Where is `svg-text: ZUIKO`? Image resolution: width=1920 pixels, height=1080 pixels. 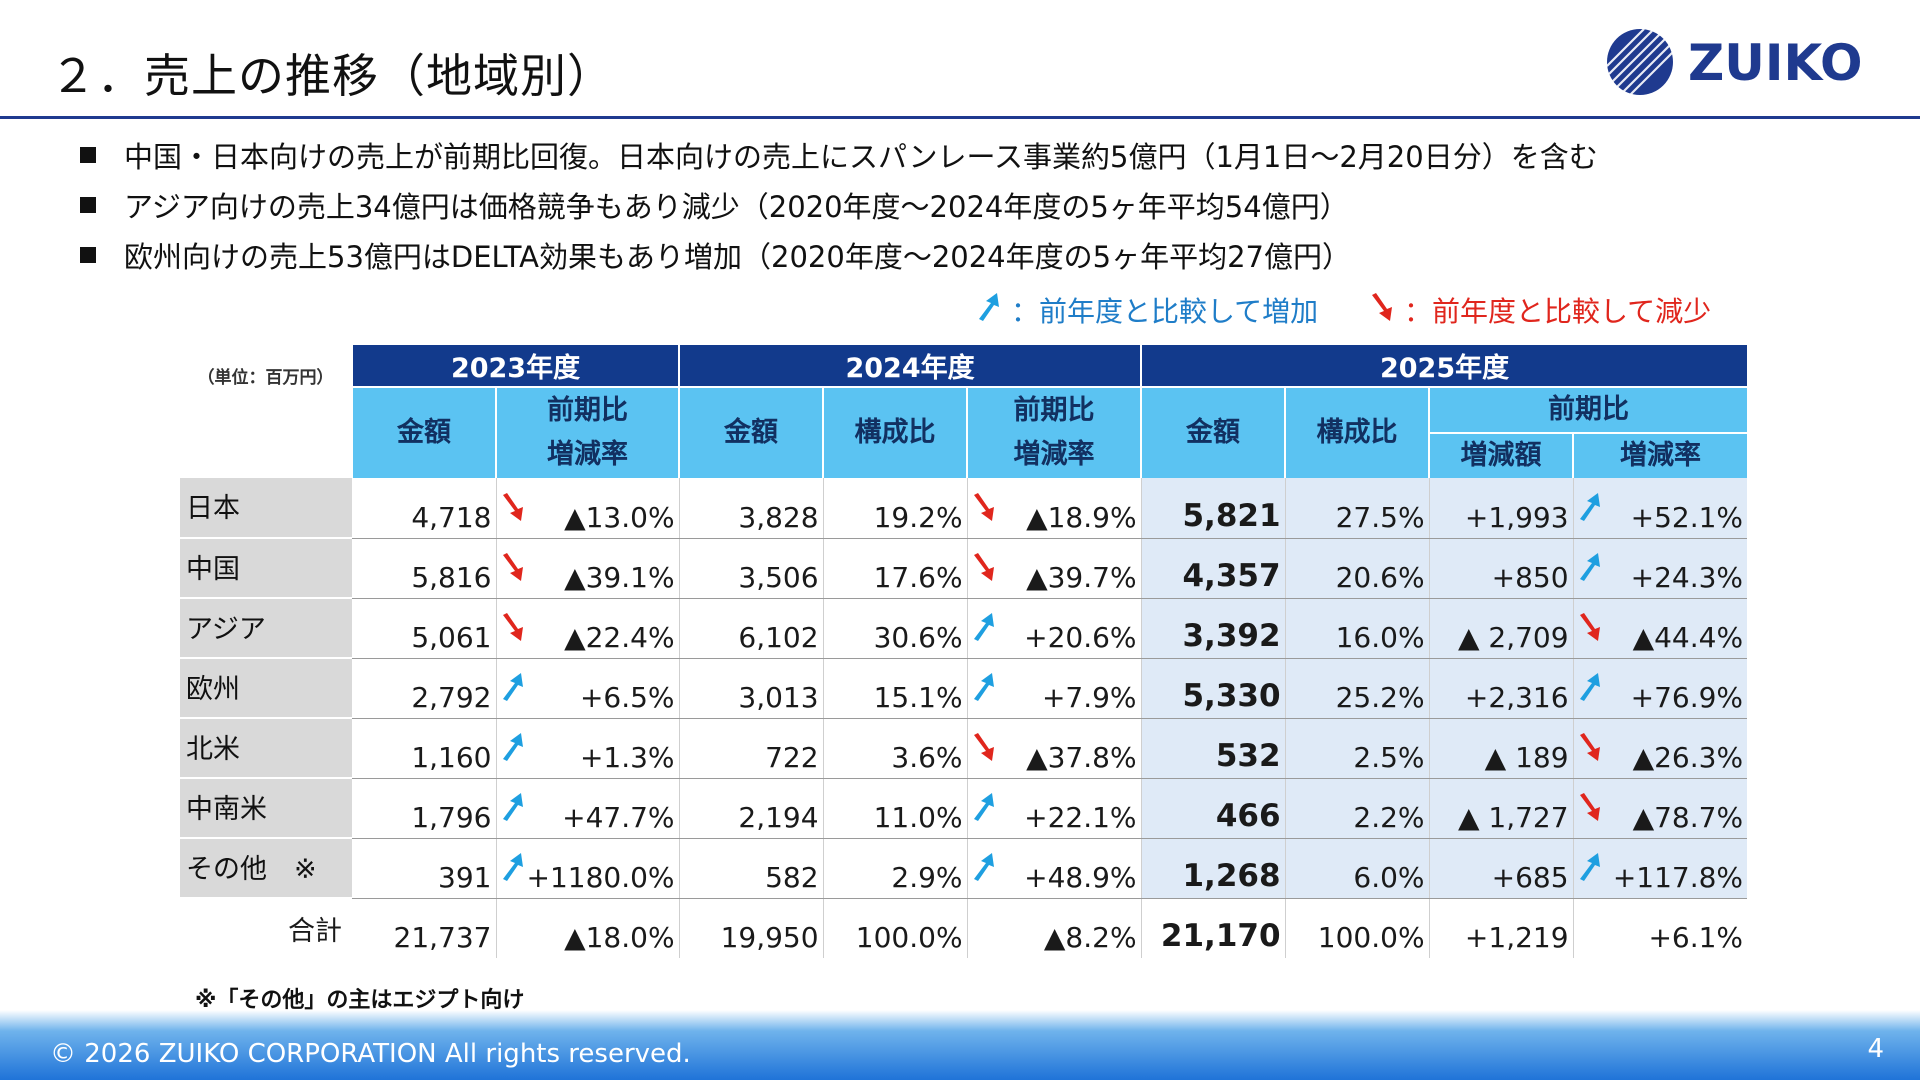
svg-text: ZUIKO is located at coordinates (1775, 63).